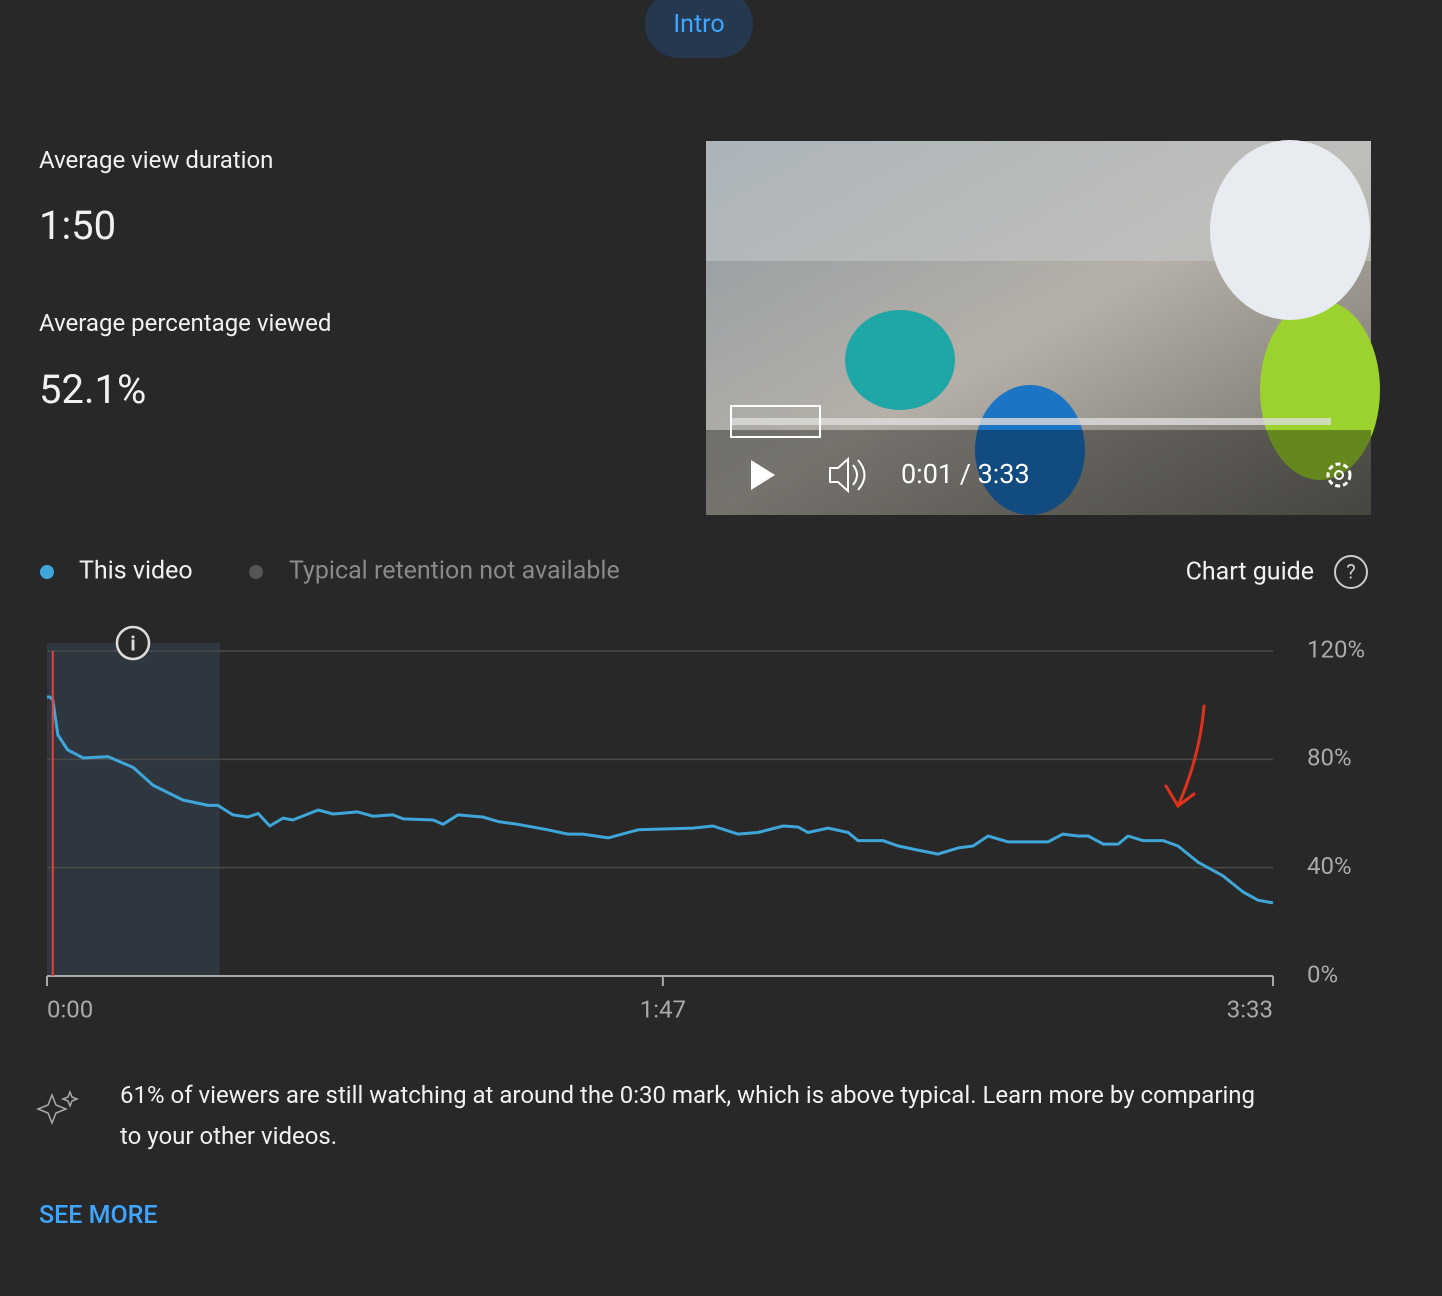 The width and height of the screenshot is (1442, 1296). Describe the element at coordinates (763, 475) in the screenshot. I see `play-icon` at that location.